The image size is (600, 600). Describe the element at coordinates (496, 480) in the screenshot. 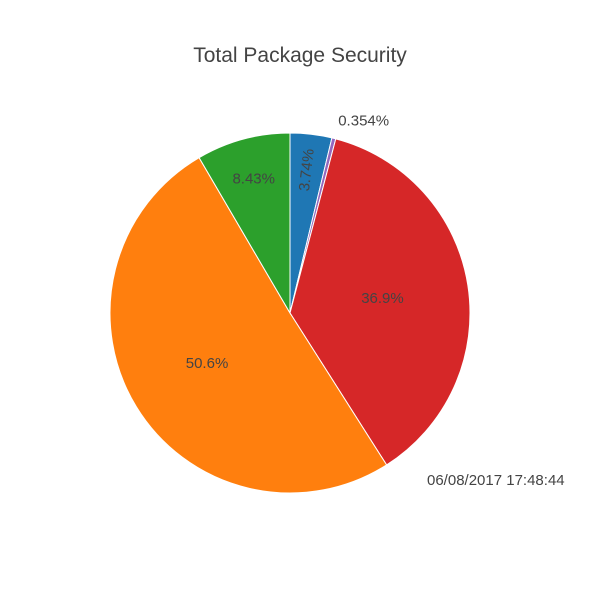

I see `timestamp-annotation: 06/08/2017 17:48:44` at that location.